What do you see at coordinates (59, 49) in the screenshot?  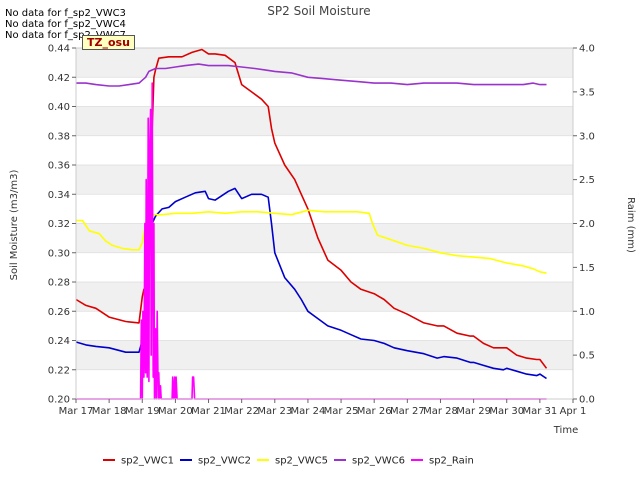 I see `y-tick-label: 0.44` at bounding box center [59, 49].